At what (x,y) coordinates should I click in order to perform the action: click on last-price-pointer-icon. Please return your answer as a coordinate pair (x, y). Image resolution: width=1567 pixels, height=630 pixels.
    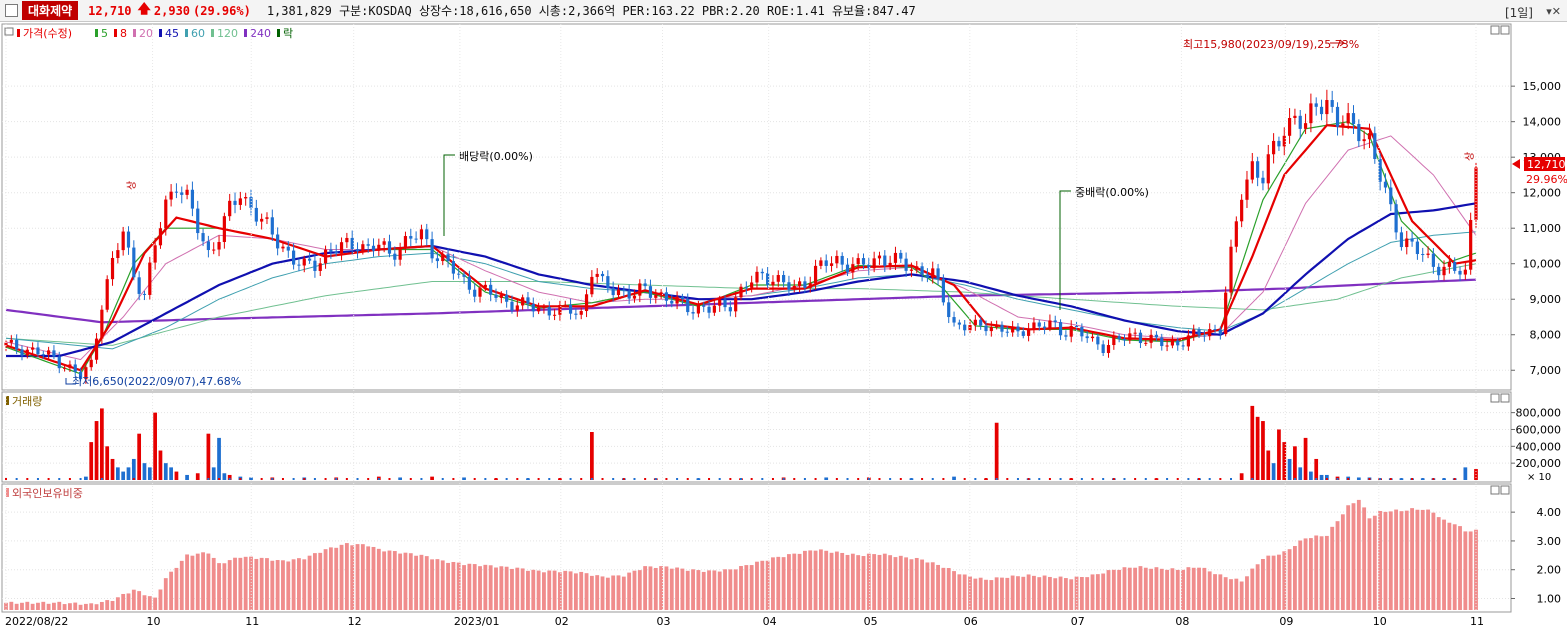
    Looking at the image, I should click on (1516, 164).